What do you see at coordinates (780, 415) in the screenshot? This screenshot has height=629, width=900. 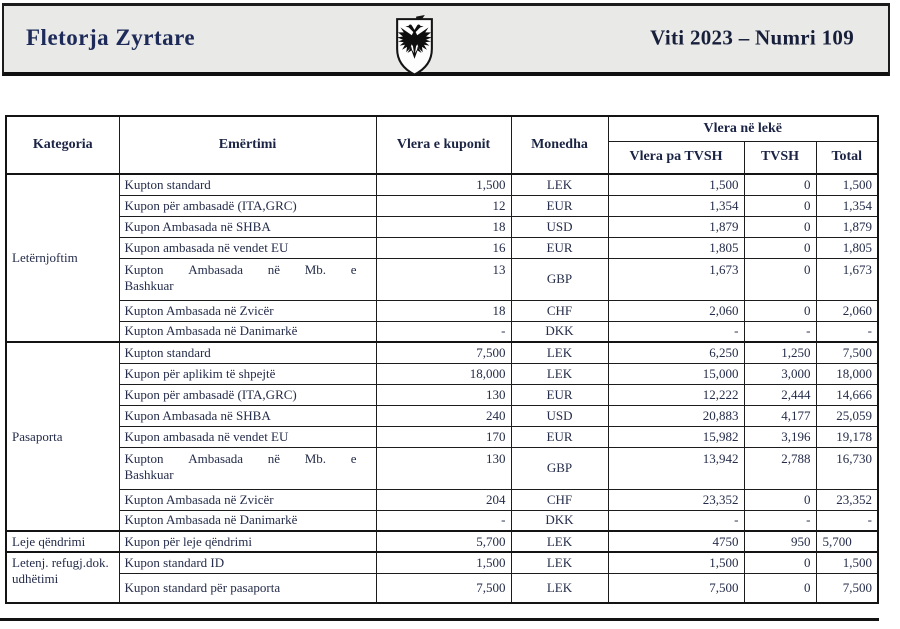 I see `vat-cell: 4,177` at bounding box center [780, 415].